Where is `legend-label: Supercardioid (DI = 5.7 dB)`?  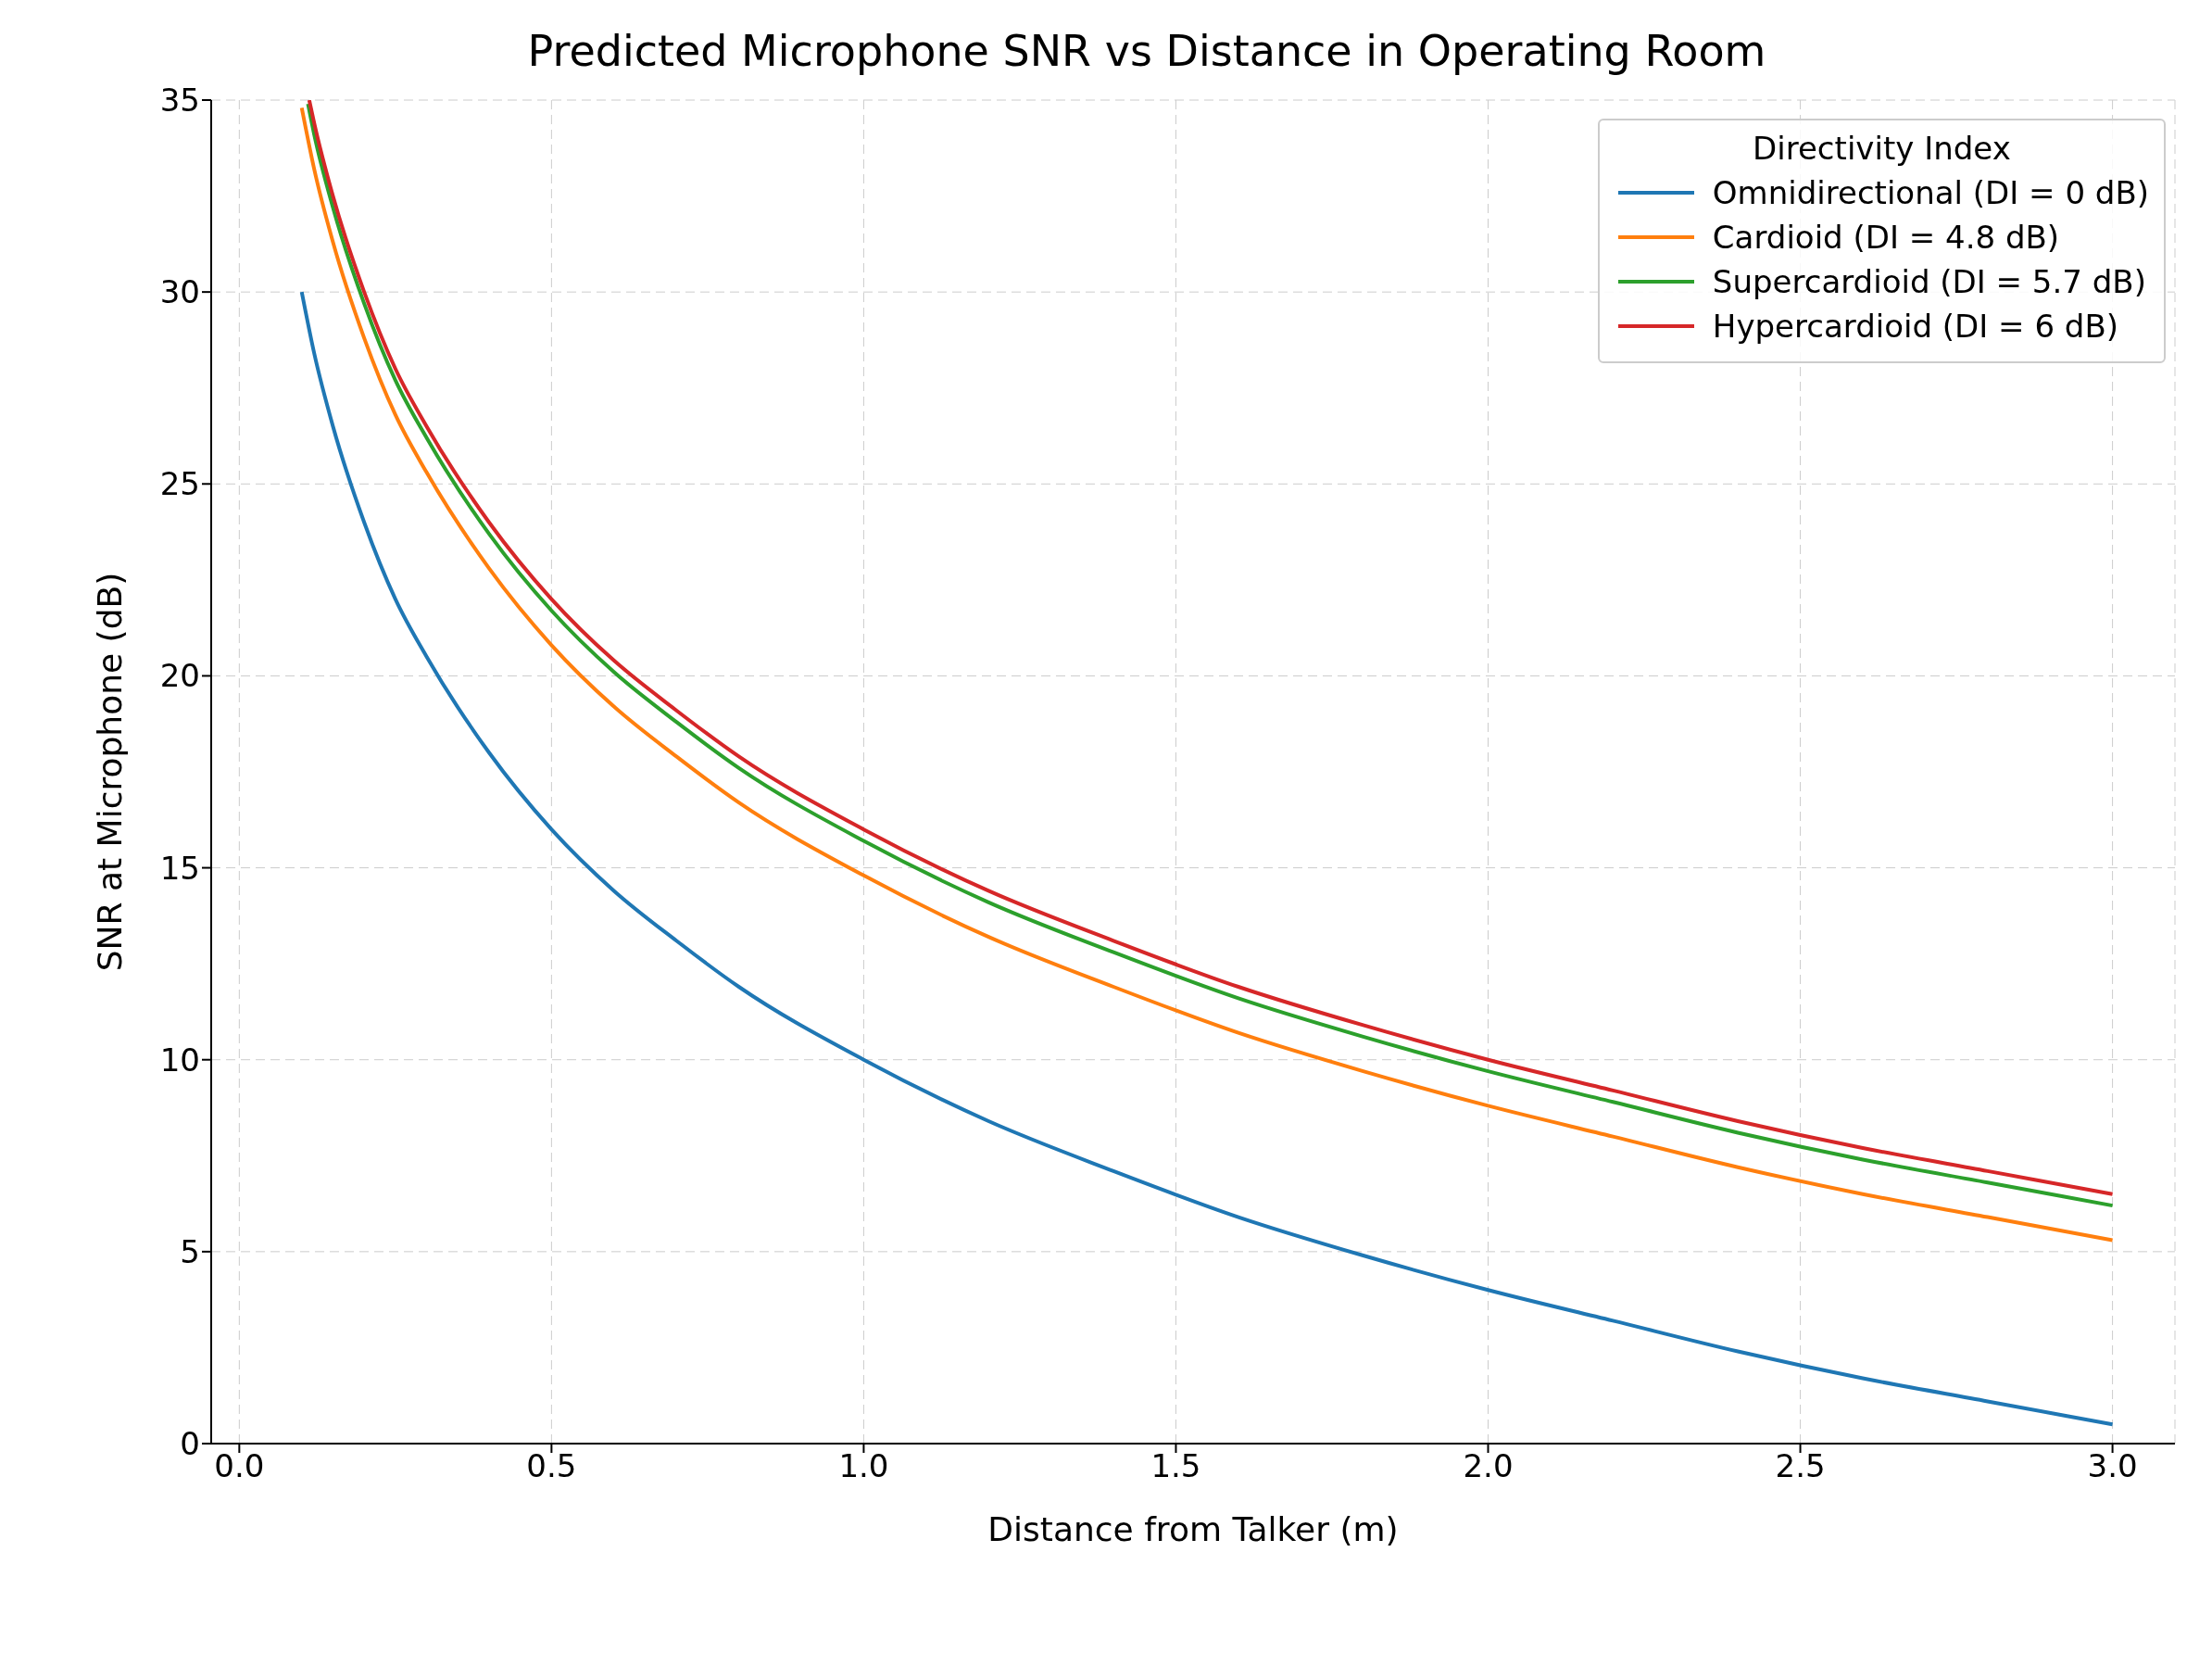 legend-label: Supercardioid (DI = 5.7 dB) is located at coordinates (1929, 281).